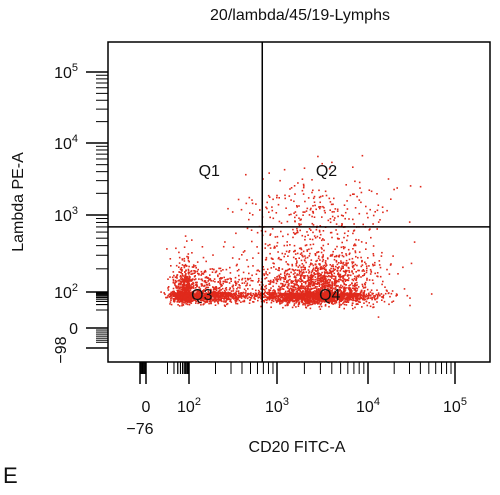 The image size is (500, 495). Describe the element at coordinates (300, 15) in the screenshot. I see `chart-title: 20/lambda/45/19-Lymphs` at that location.